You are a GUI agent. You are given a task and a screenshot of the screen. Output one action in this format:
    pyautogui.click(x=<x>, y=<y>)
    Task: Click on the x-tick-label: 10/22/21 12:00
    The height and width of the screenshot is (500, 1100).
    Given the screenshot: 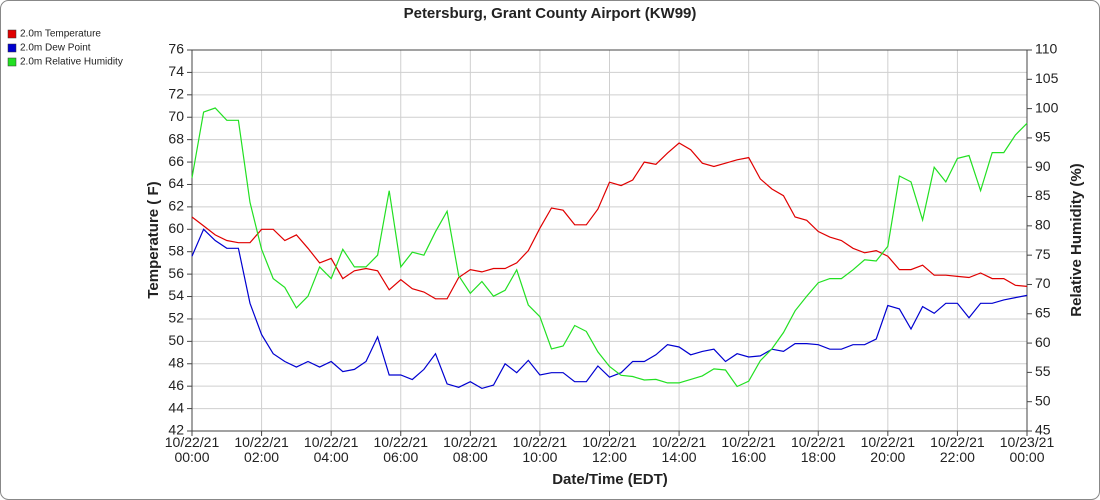 What is the action you would take?
    pyautogui.click(x=609, y=449)
    